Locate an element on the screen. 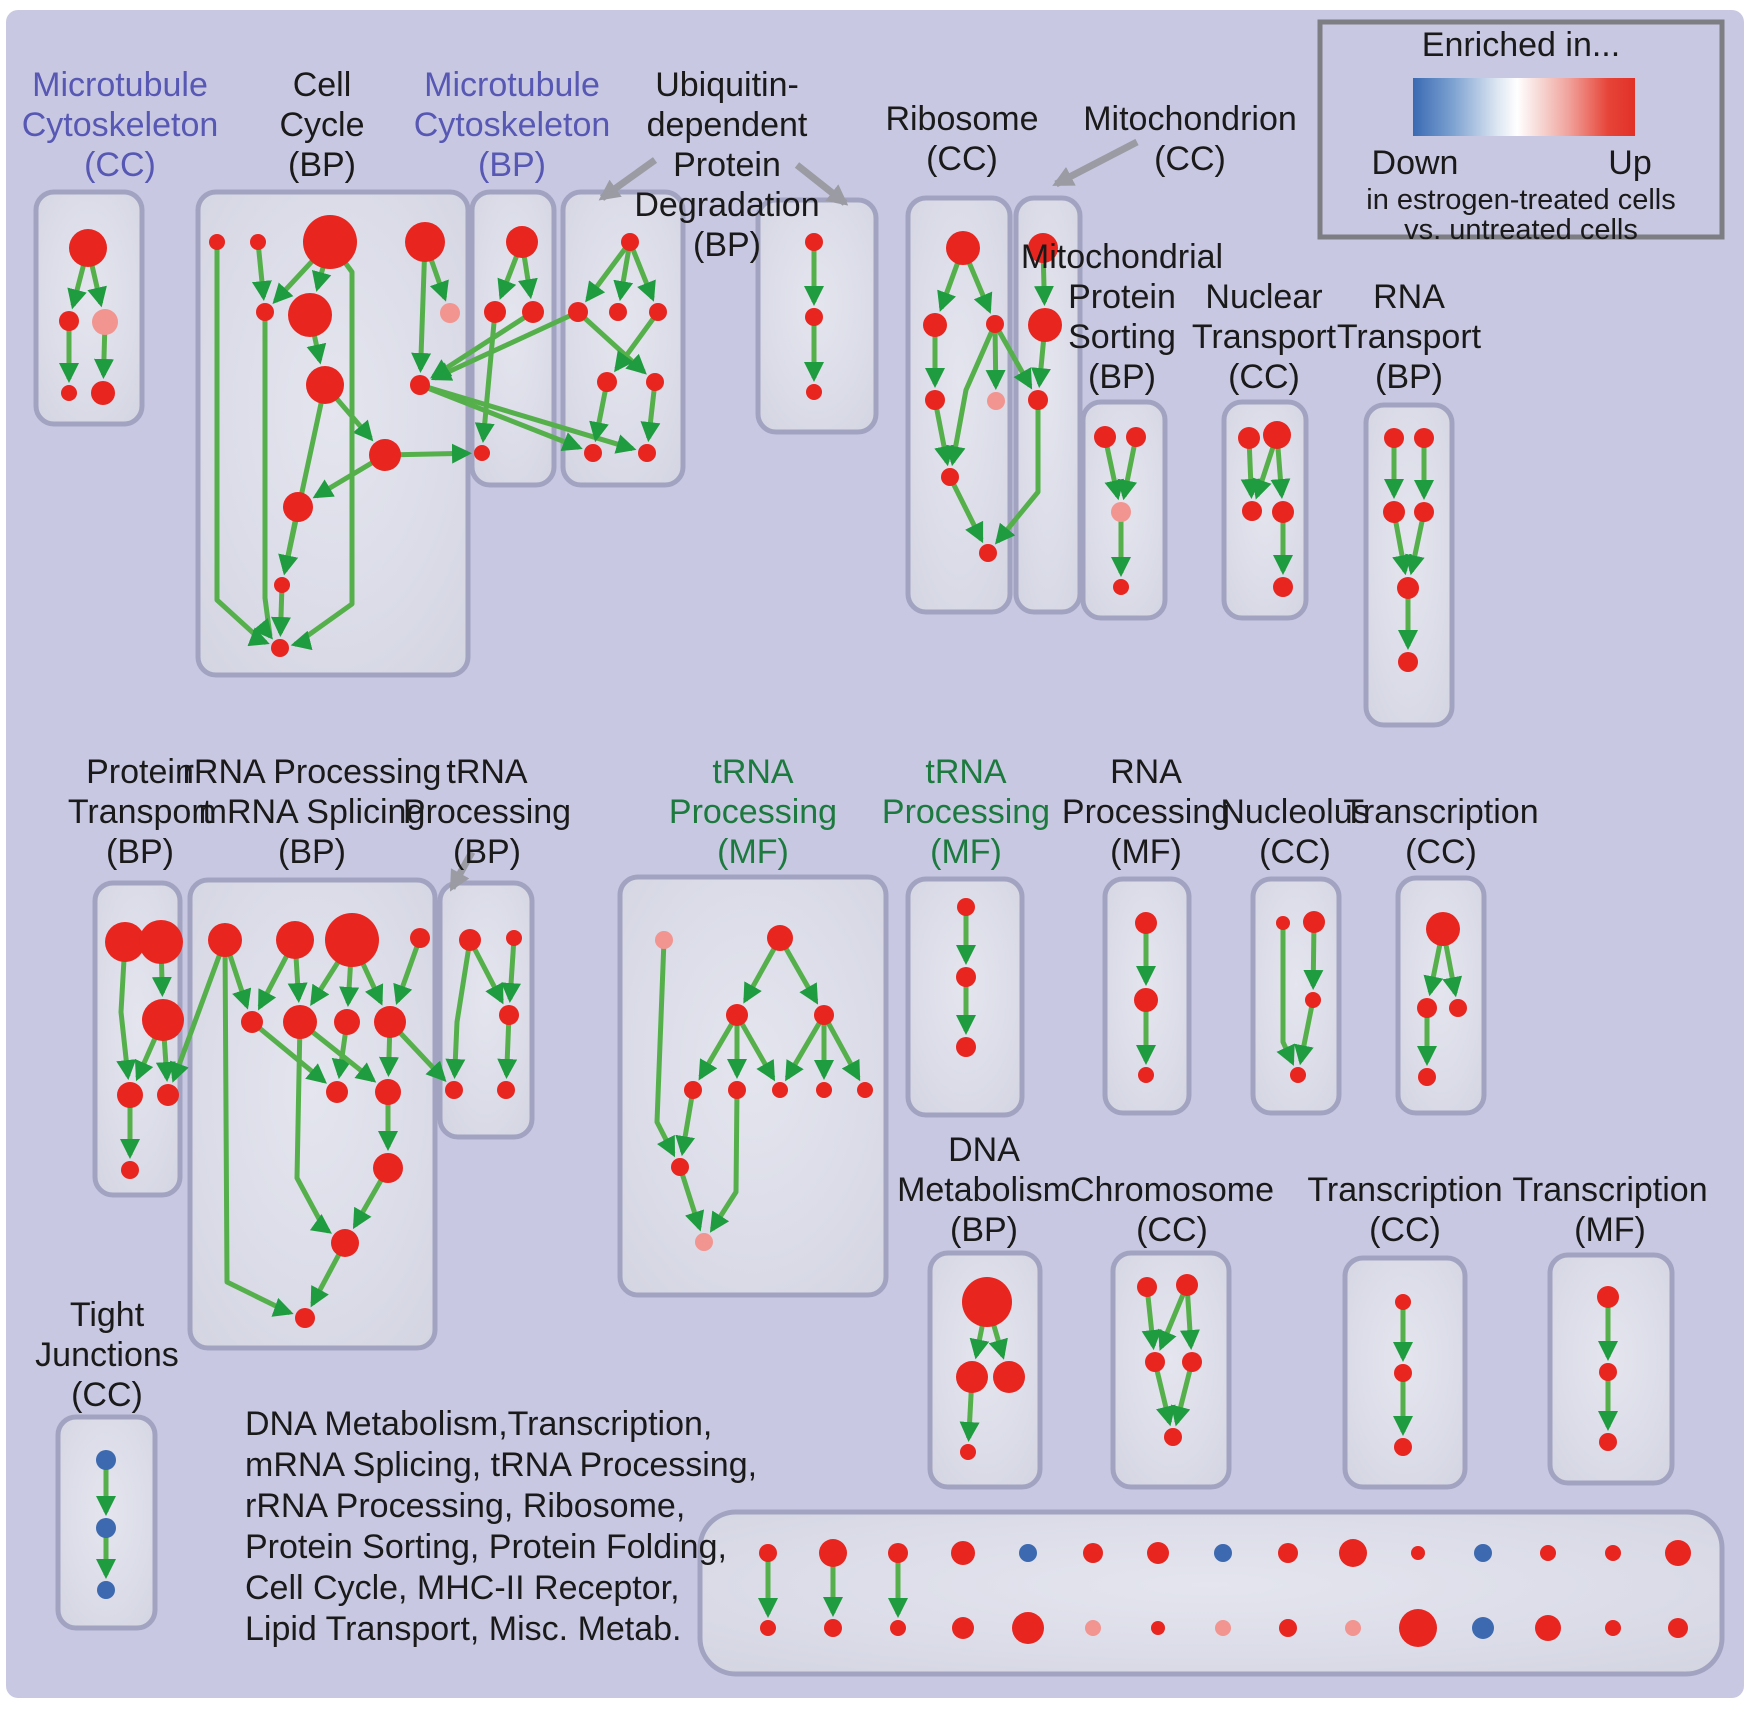 The height and width of the screenshot is (1715, 1750). edge-q3-r7 is located at coordinates (1017, 472).